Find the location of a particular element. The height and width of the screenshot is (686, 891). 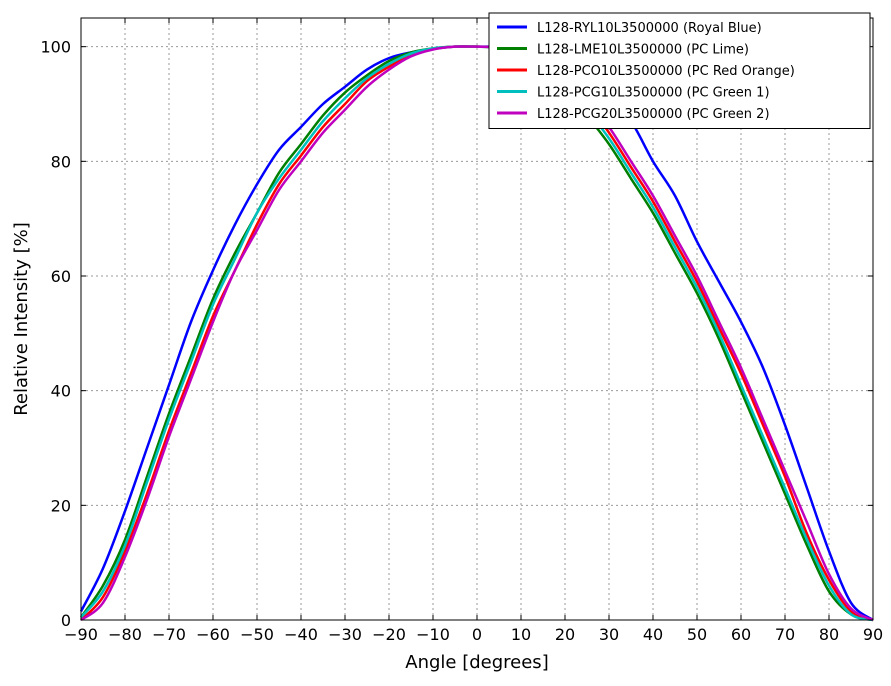

x-tick-label: 0 is located at coordinates (477, 634).